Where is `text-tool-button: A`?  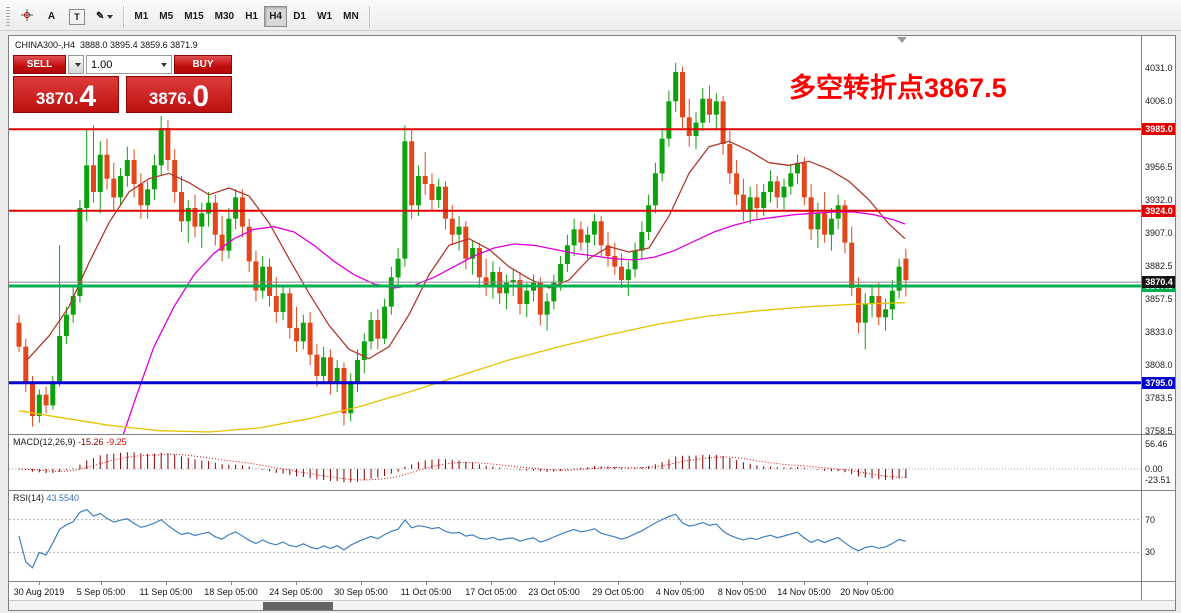
text-tool-button: A is located at coordinates (51, 16).